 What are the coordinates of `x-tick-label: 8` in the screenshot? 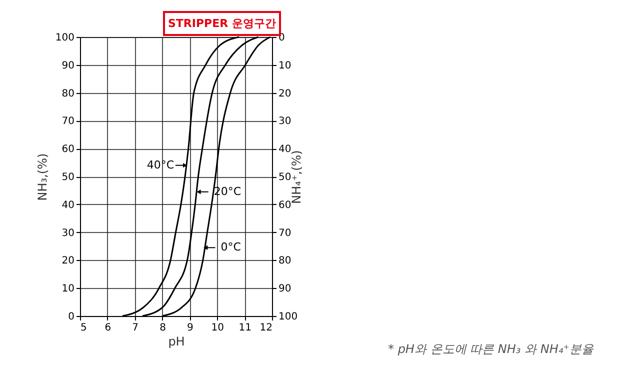 It's located at (163, 328).